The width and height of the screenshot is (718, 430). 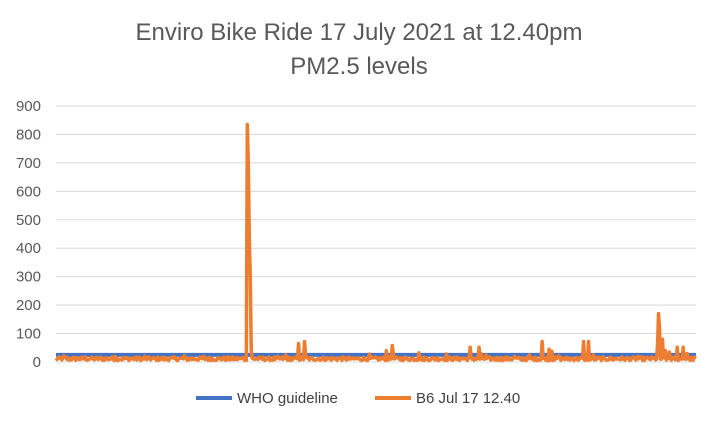 What do you see at coordinates (28, 191) in the screenshot?
I see `y-tick-label-600: 600` at bounding box center [28, 191].